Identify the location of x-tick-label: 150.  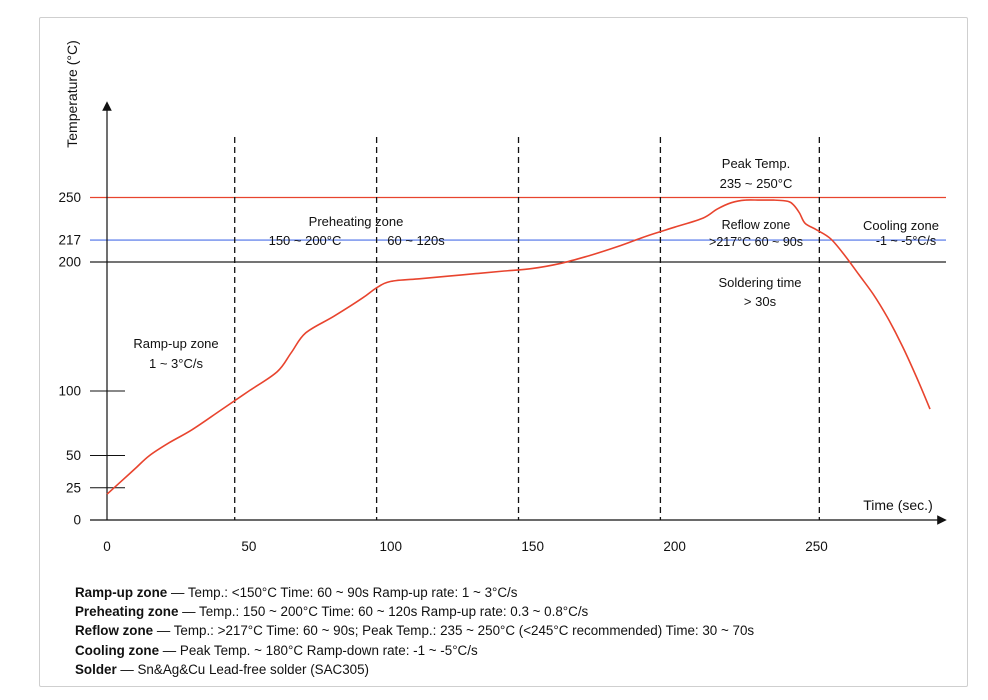
(532, 546).